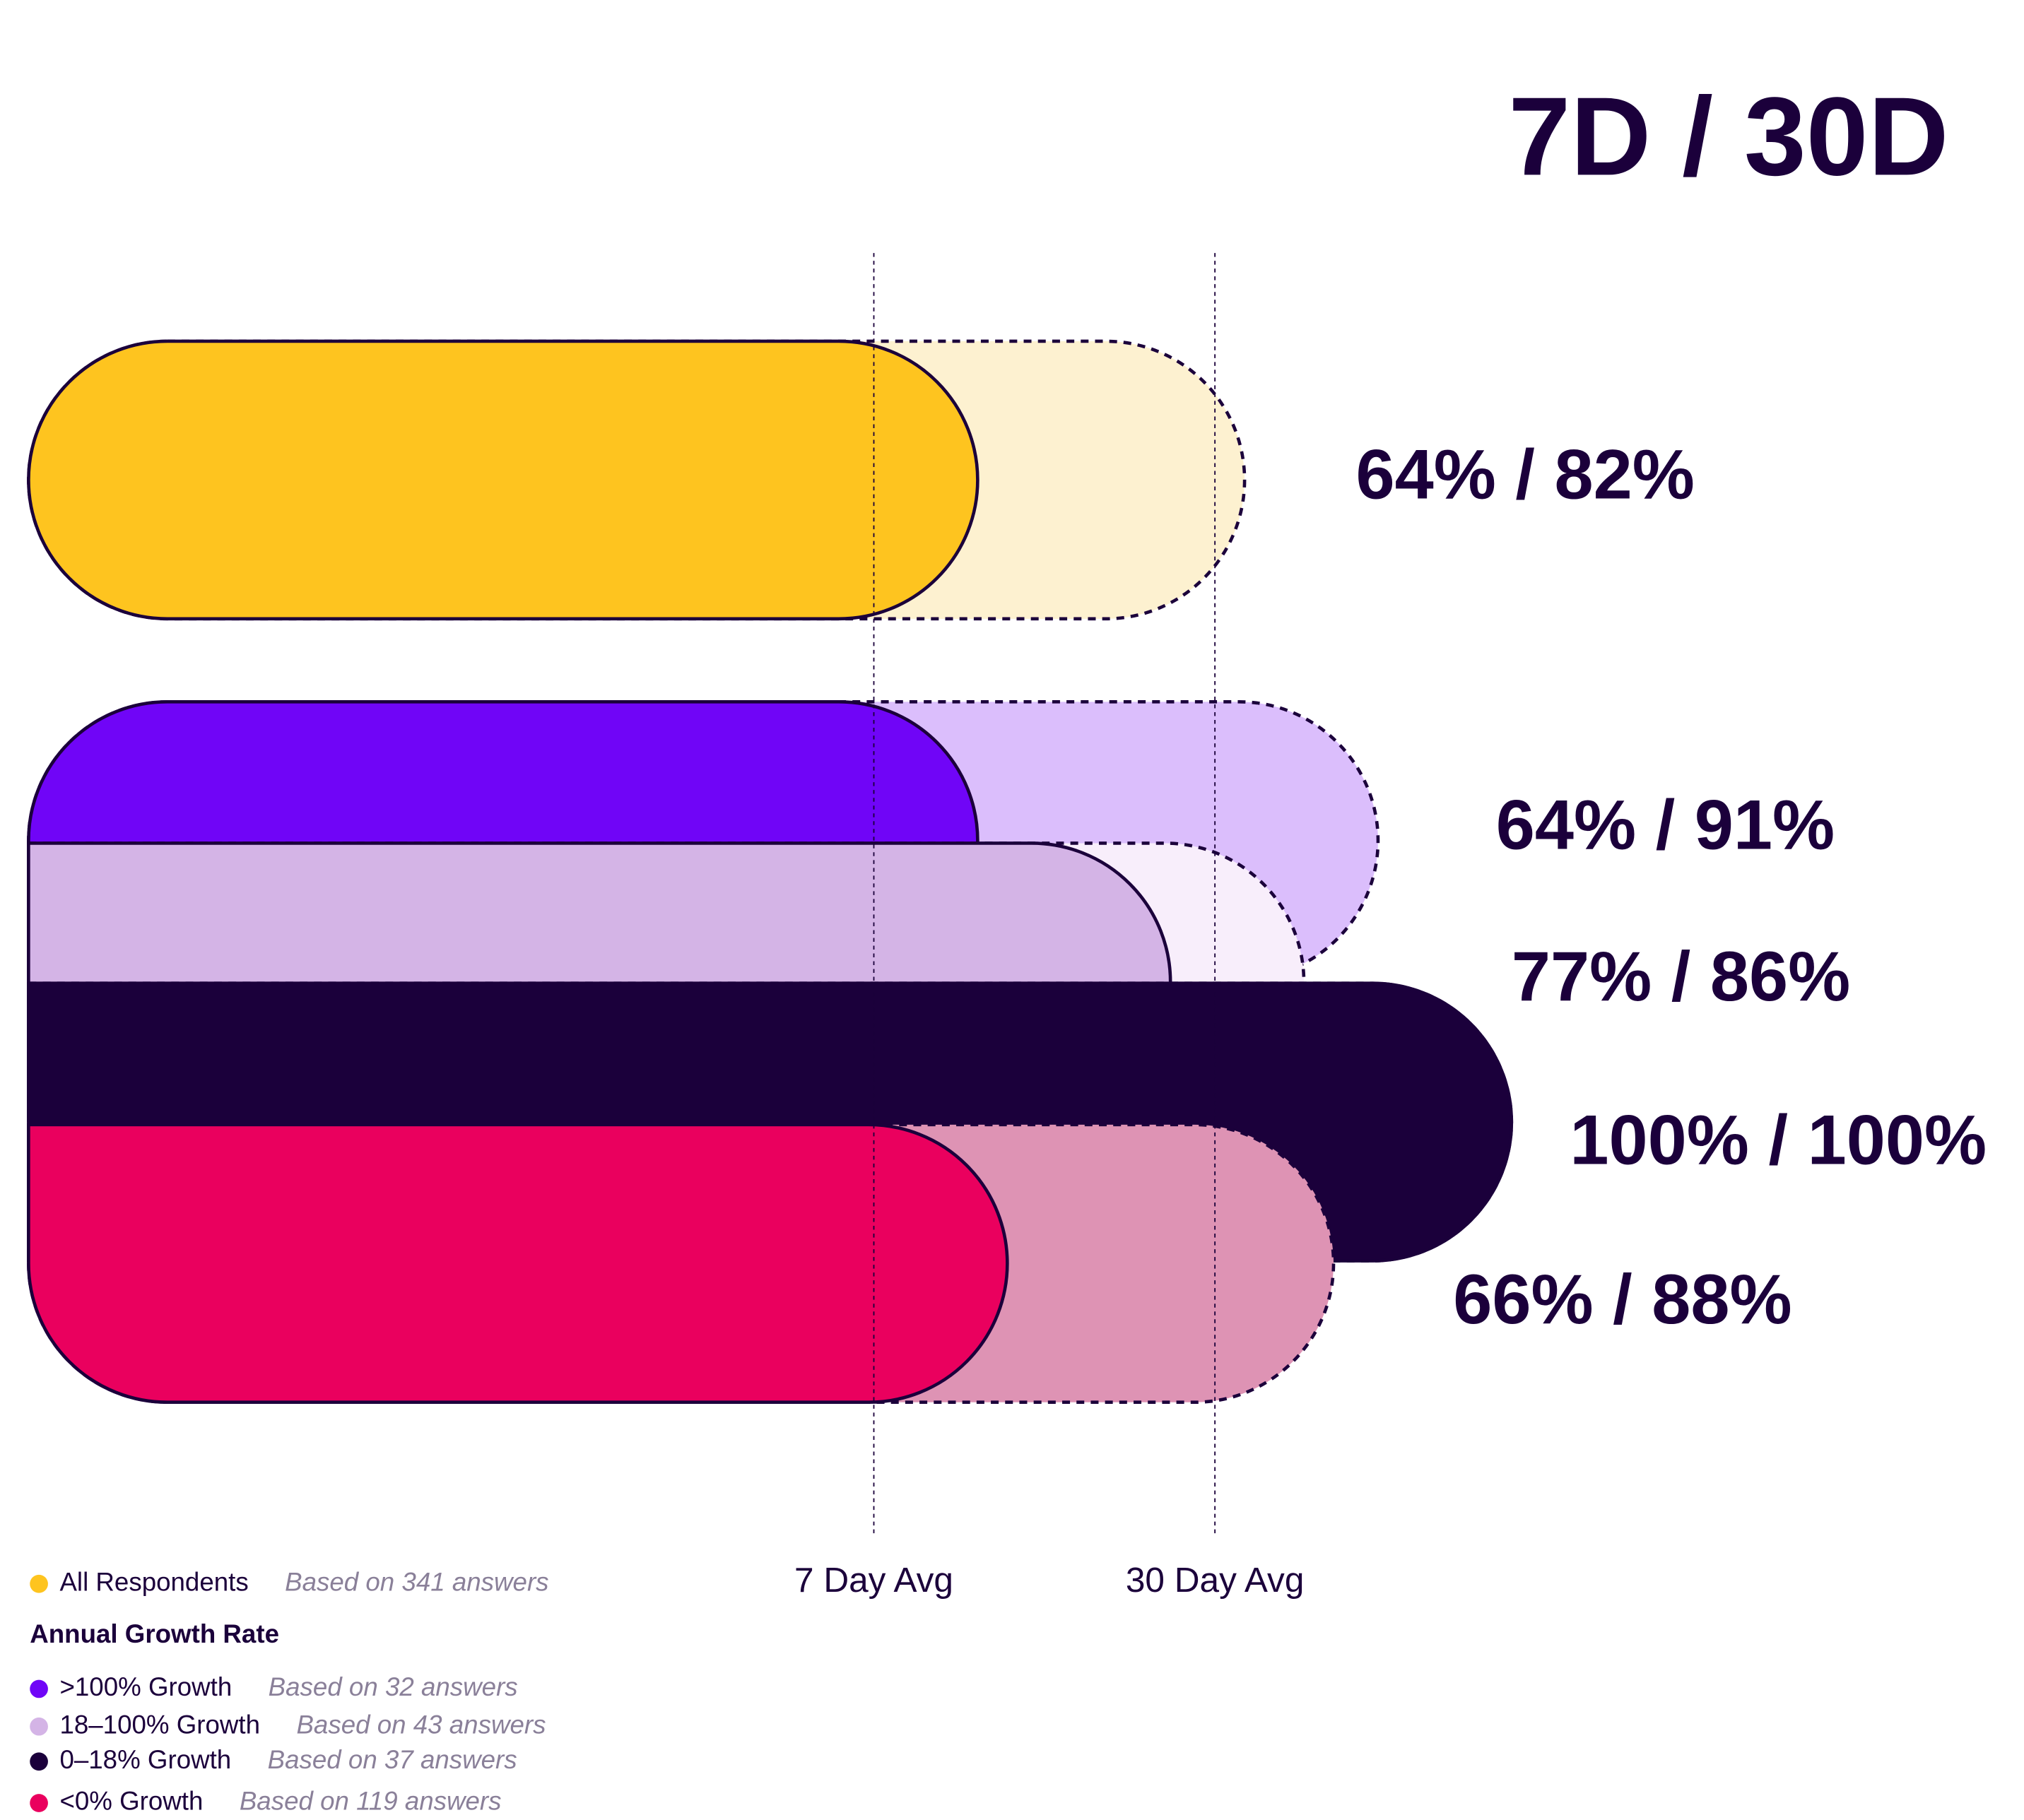 The width and height of the screenshot is (2024, 1820). I want to click on value-label: 77% / 86%, so click(1681, 977).